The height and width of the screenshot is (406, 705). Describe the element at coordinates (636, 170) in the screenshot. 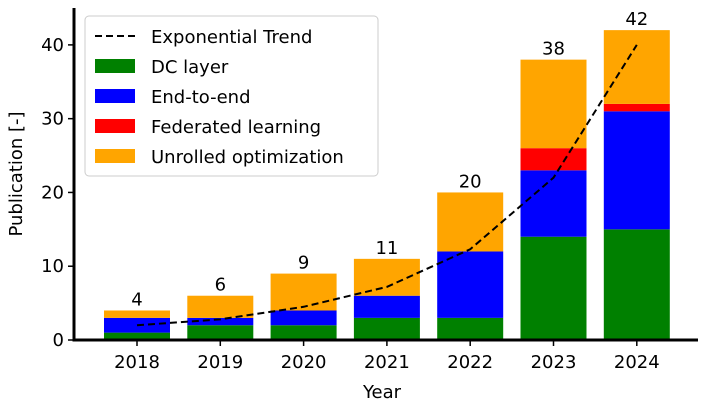

I see `bar-end-to-end-2024` at that location.